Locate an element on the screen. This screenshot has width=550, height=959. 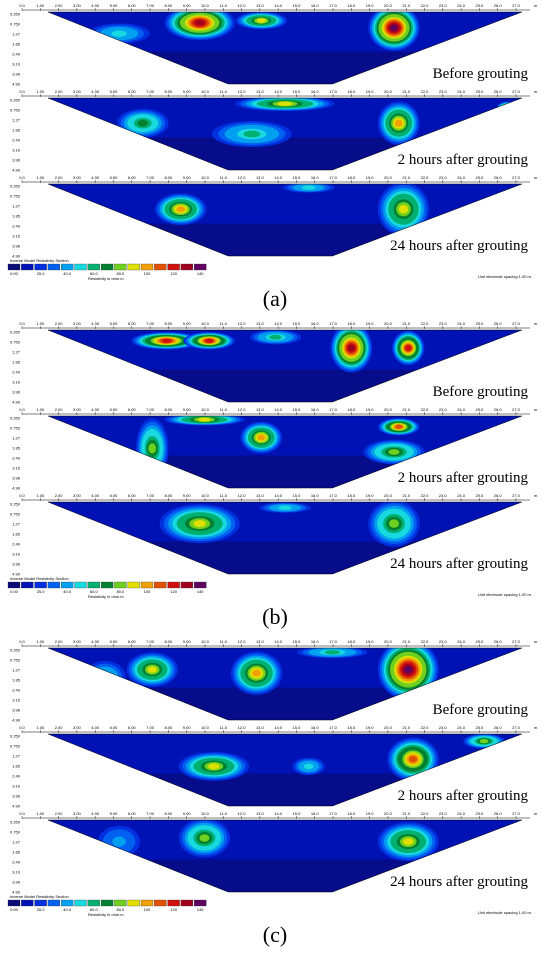
x-tick-label: 8.00 is located at coordinates (168, 727).